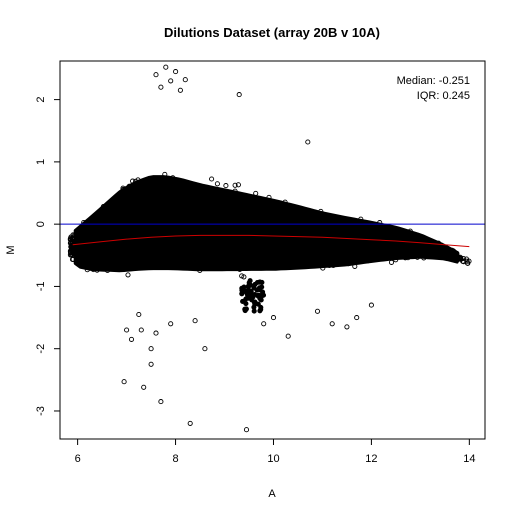 This screenshot has height=515, width=516. I want to click on y-tick-label: 1, so click(41, 162).